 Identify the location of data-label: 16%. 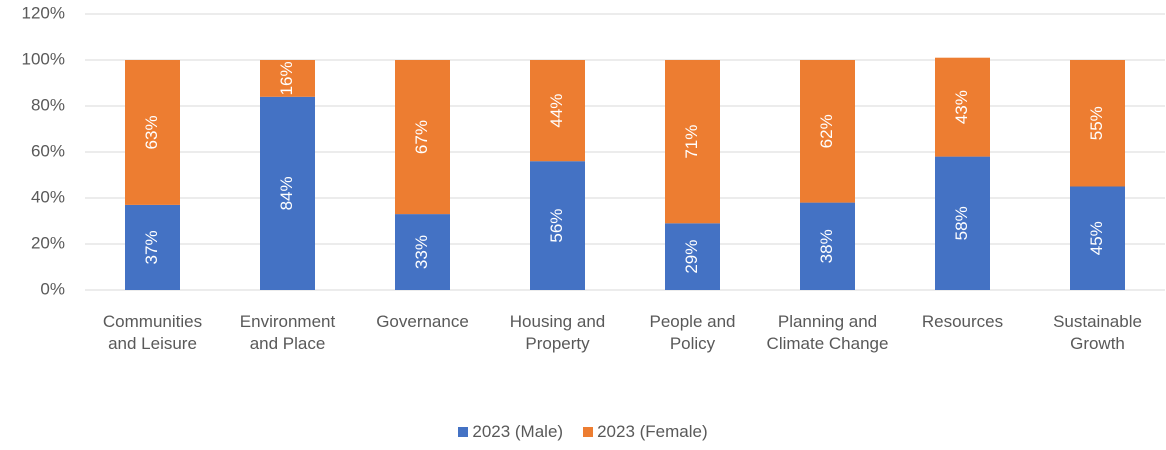
(286, 78).